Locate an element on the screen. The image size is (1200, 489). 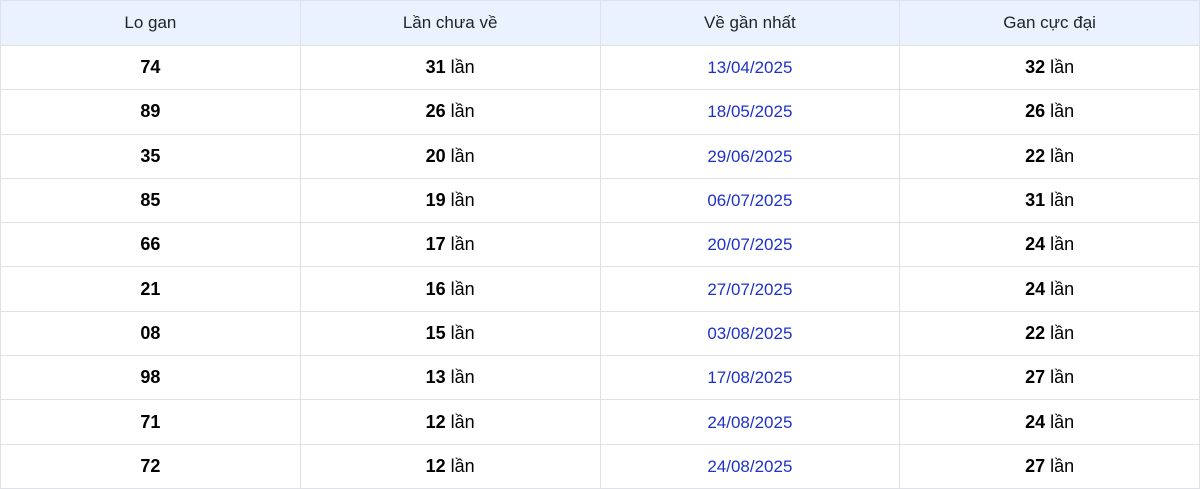
cell-lan-chua-ve: 17 lần is located at coordinates (450, 245).